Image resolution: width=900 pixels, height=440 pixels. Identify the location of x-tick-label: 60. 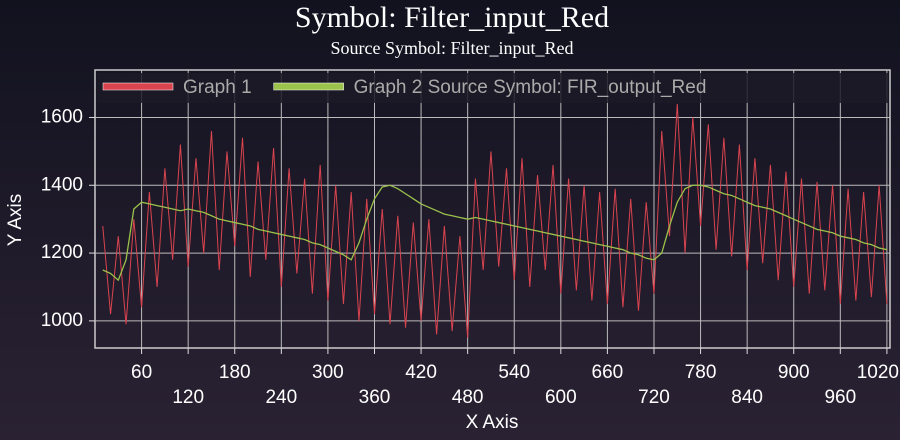
(141, 372).